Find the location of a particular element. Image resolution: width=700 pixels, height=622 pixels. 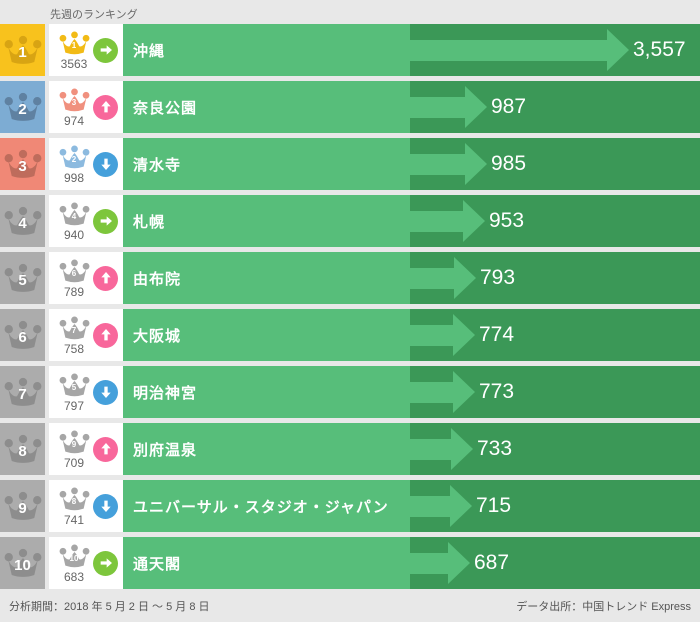

value-bar-track: 987 is located at coordinates (555, 107).